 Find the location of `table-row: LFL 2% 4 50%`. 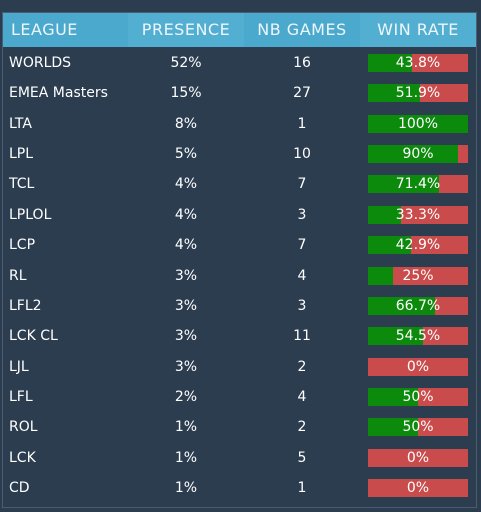

table-row: LFL 2% 4 50% is located at coordinates (239, 397).